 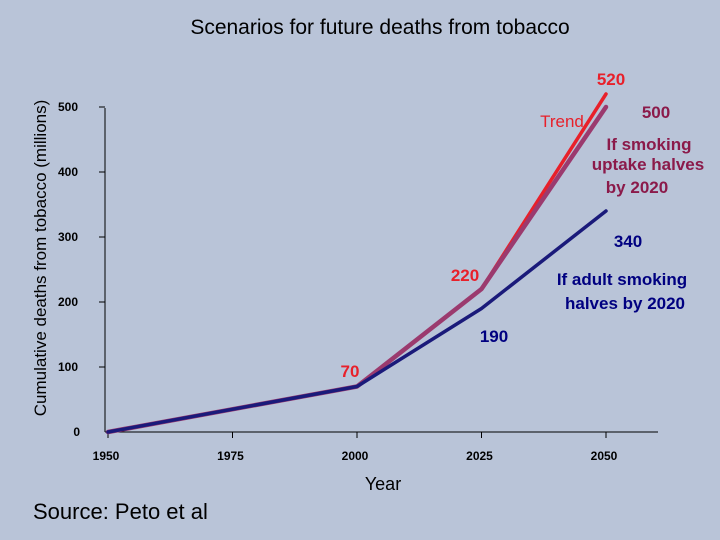 I want to click on y-tick-label: 200, so click(x=68, y=302).